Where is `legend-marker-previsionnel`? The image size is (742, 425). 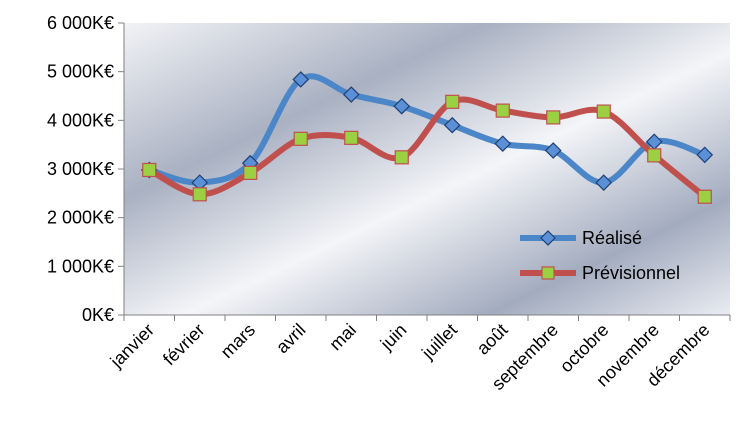
legend-marker-previsionnel is located at coordinates (548, 273).